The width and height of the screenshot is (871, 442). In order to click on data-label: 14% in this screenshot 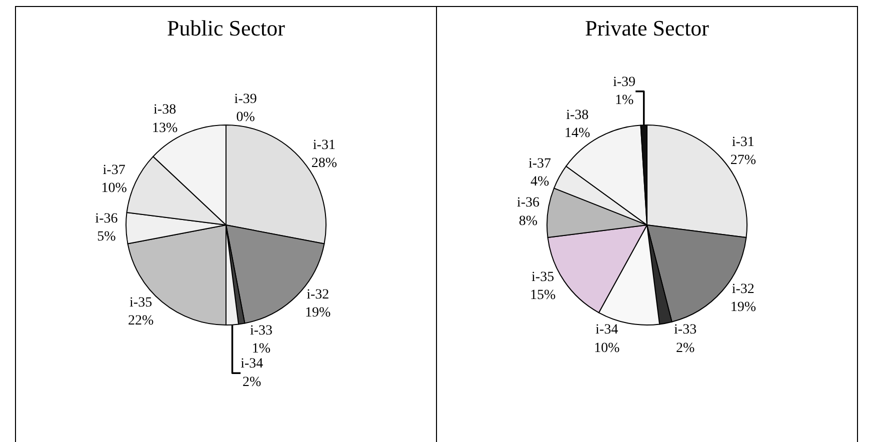, I will do `click(577, 134)`.